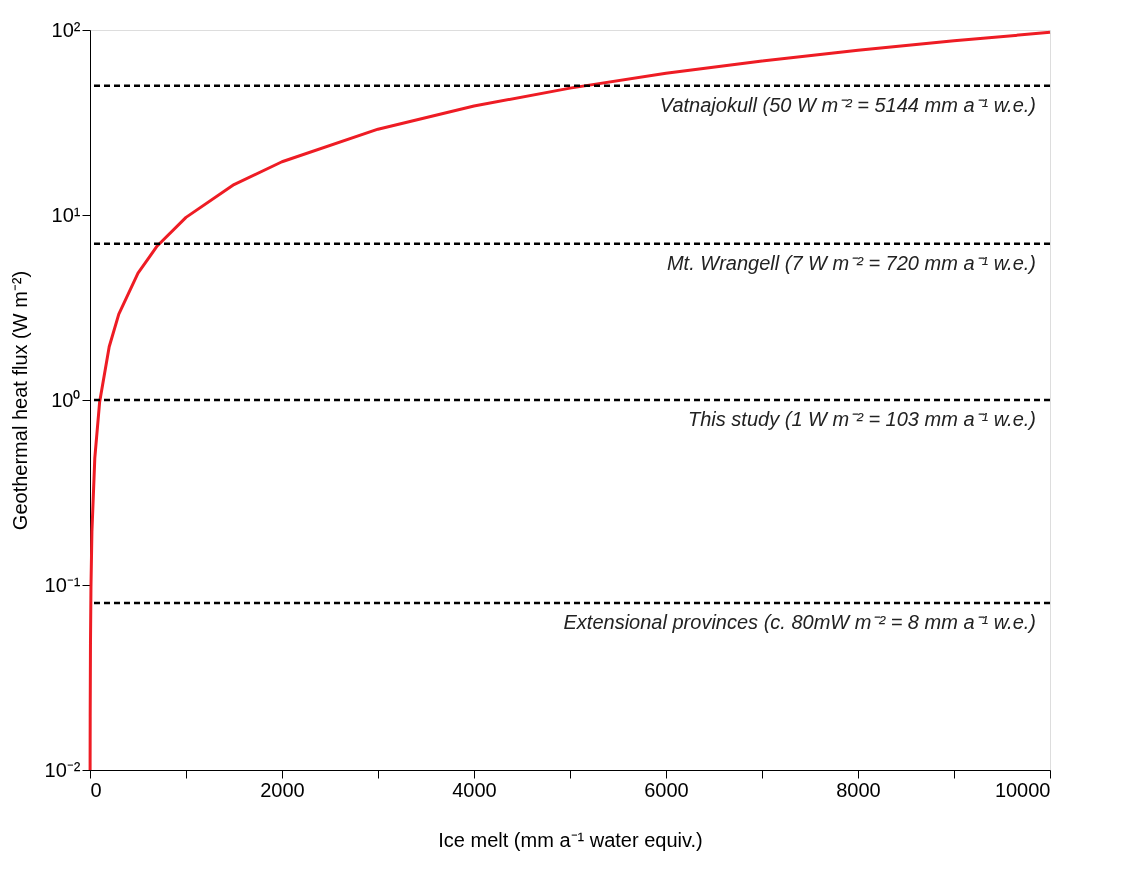 Image resolution: width=1123 pixels, height=879 pixels. Describe the element at coordinates (66, 399) in the screenshot. I see `y-tick-label: 10⁰` at that location.